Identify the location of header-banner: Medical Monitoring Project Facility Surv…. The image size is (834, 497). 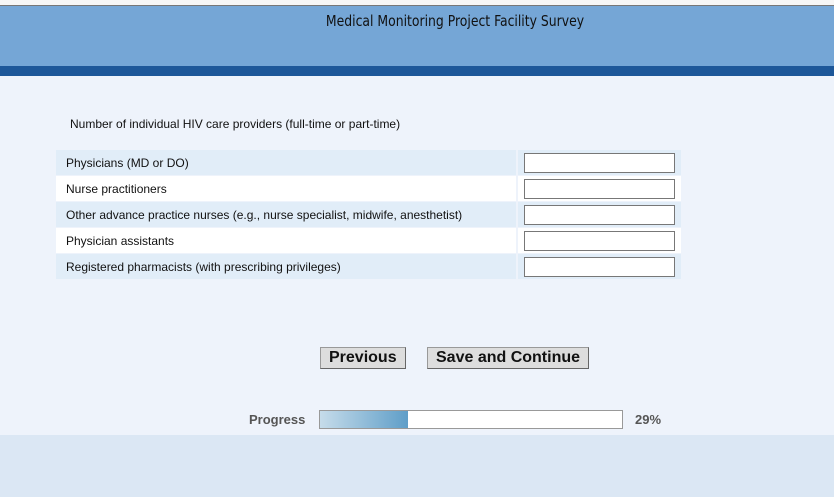
(417, 36).